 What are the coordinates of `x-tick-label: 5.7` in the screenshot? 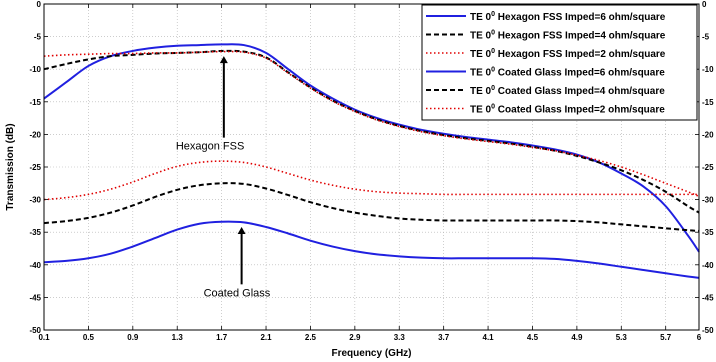 It's located at (666, 337).